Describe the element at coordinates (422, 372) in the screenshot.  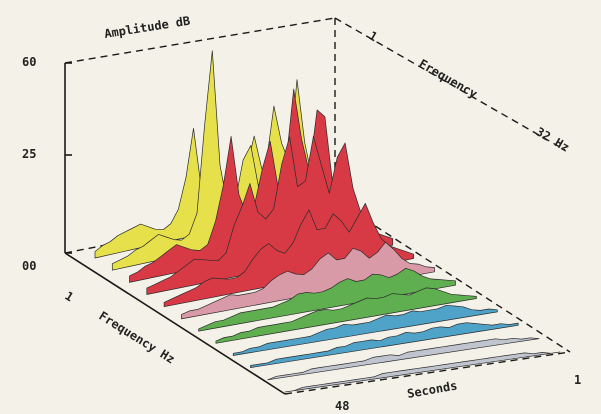
I see `spectrum-ribbon-s12` at that location.